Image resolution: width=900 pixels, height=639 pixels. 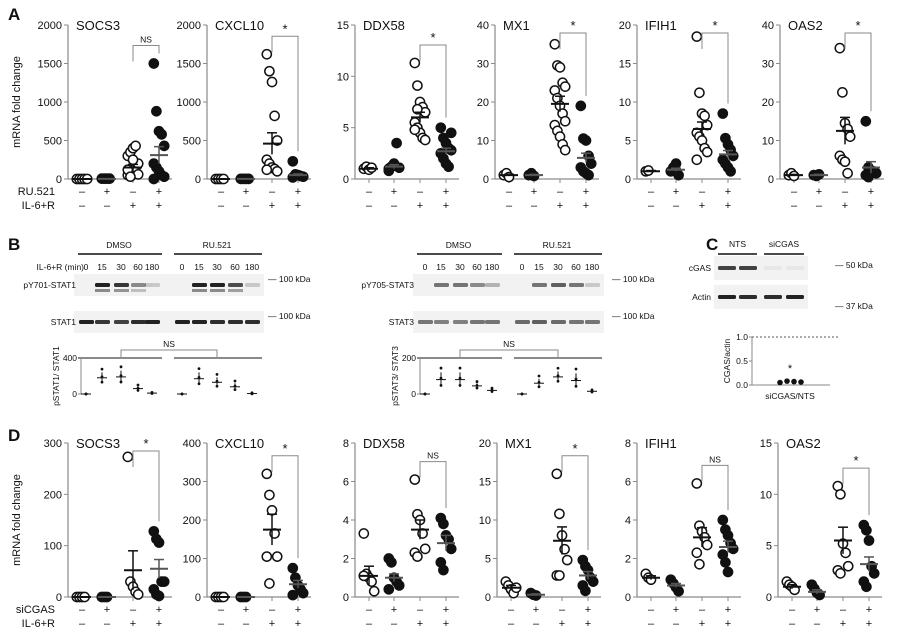 I want to click on y-axis-label: pSTAT3/ STAT3, so click(x=395, y=376).